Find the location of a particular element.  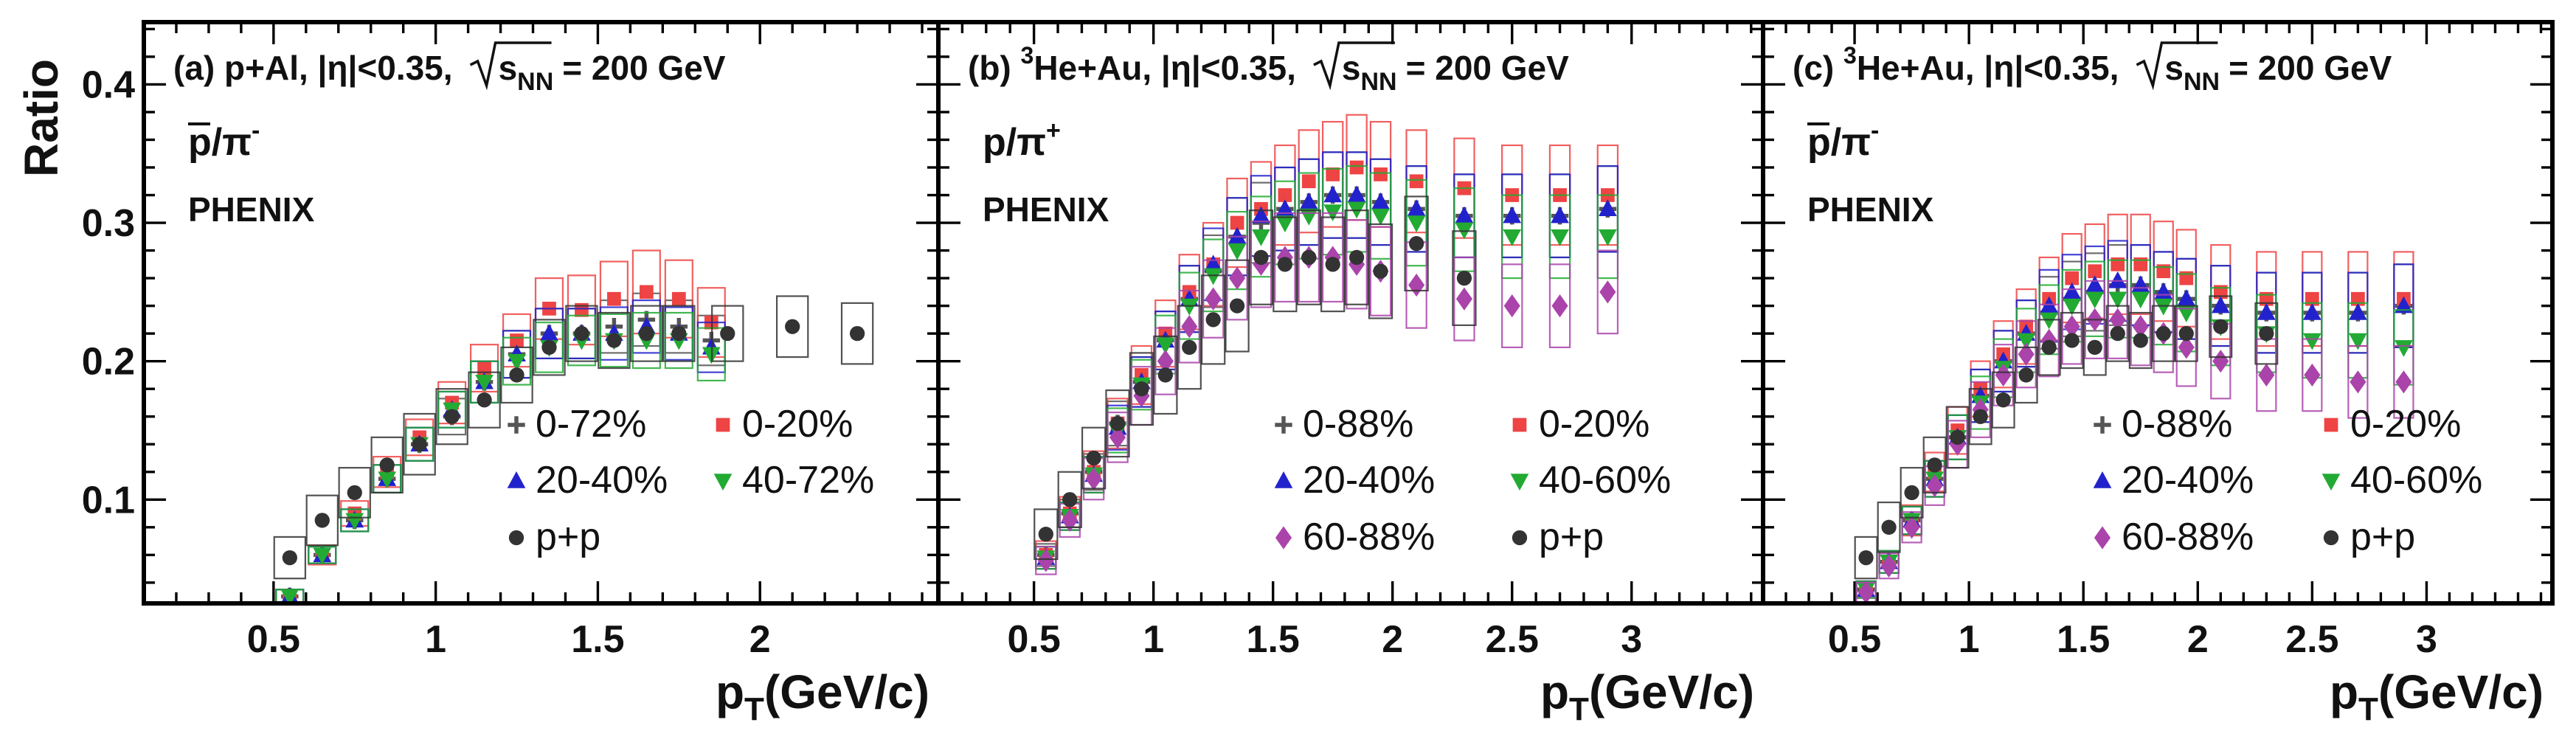

x-axis-title: pT(GeV/c) is located at coordinates (822, 696).